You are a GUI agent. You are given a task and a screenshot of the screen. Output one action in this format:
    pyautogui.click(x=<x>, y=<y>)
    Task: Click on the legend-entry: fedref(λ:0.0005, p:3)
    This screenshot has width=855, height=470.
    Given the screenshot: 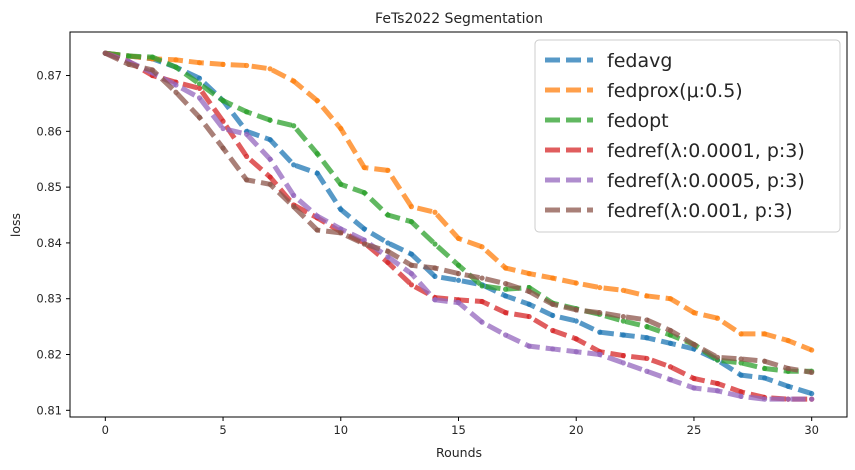 What is the action you would take?
    pyautogui.click(x=675, y=181)
    